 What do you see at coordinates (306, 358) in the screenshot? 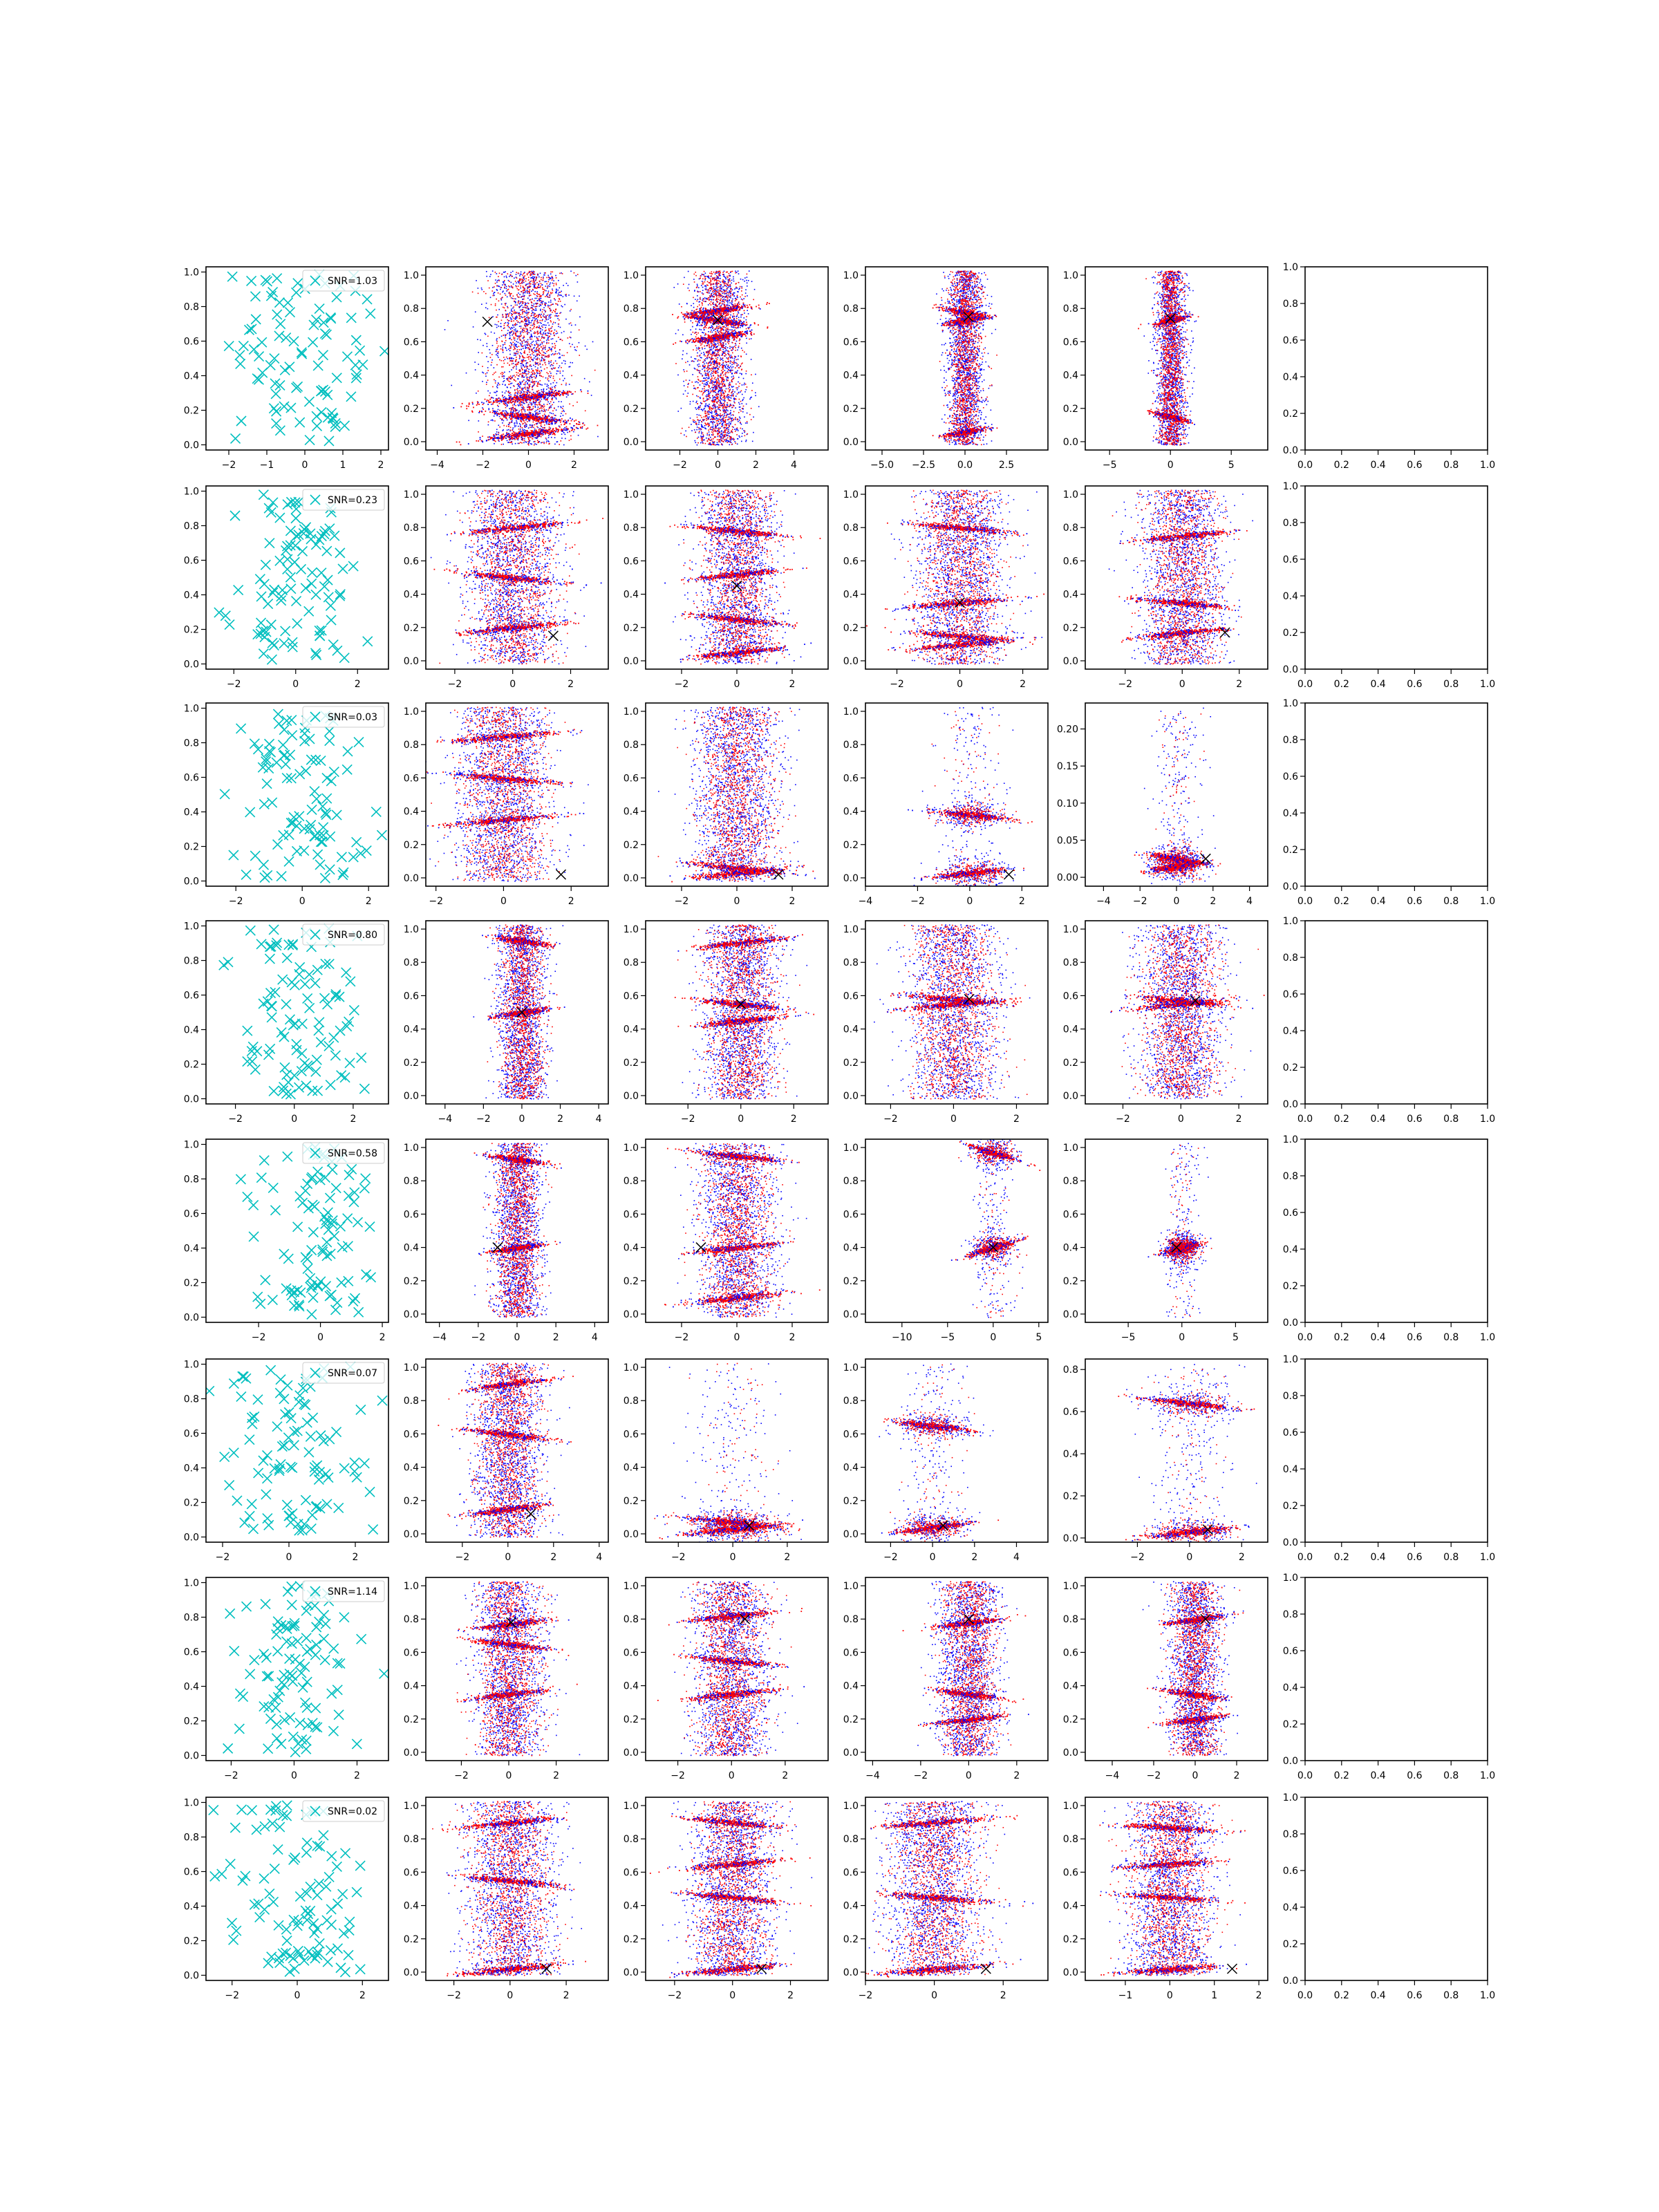
I see `plot-area` at bounding box center [306, 358].